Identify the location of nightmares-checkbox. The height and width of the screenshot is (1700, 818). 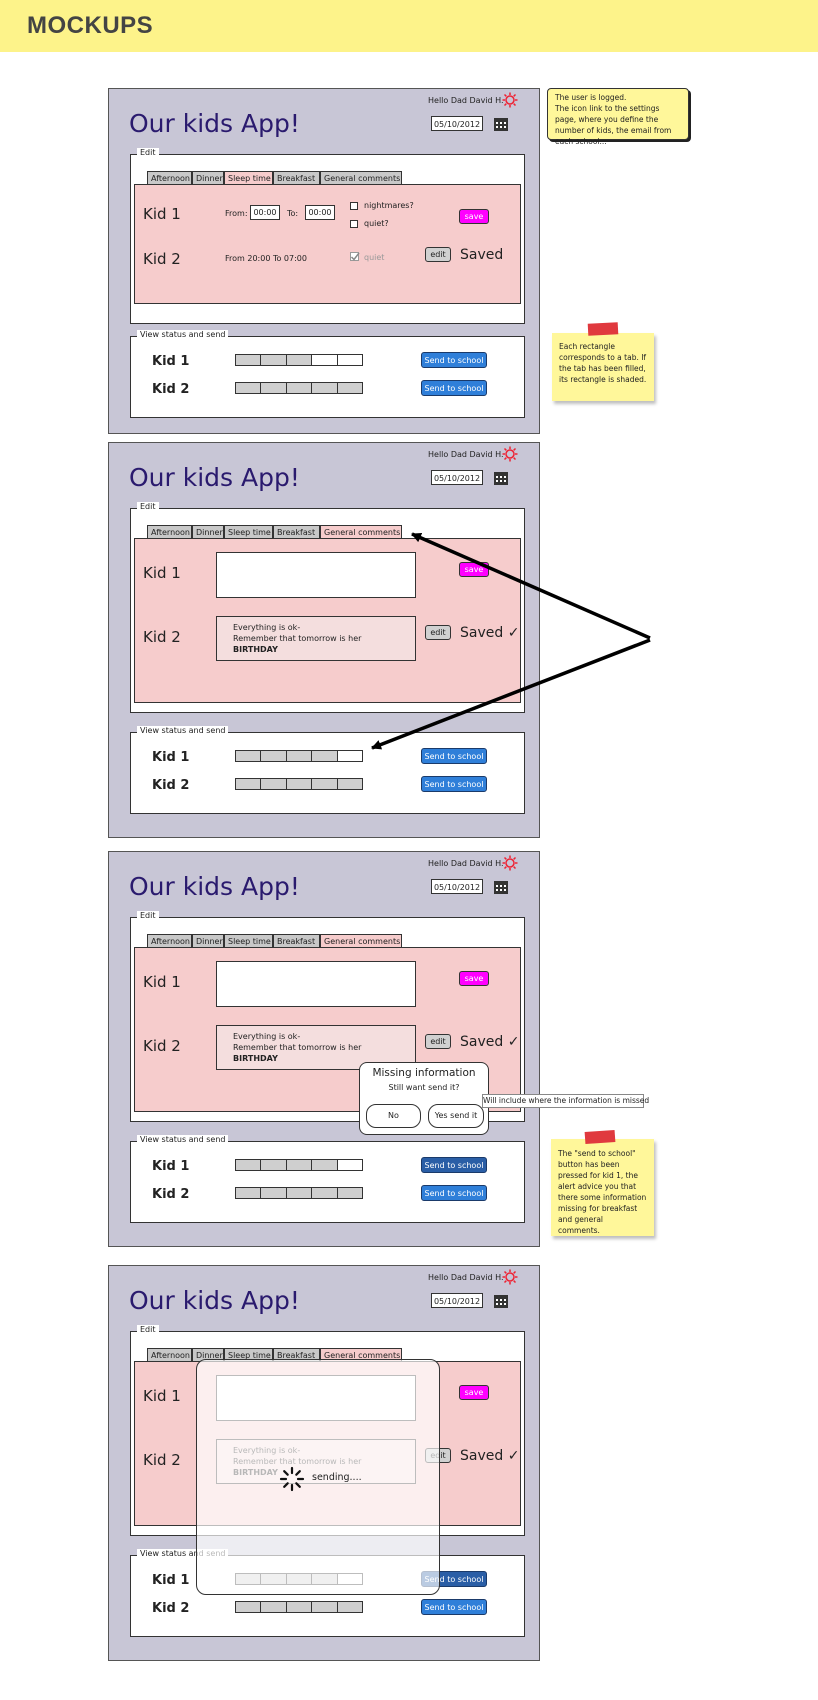
(354, 206).